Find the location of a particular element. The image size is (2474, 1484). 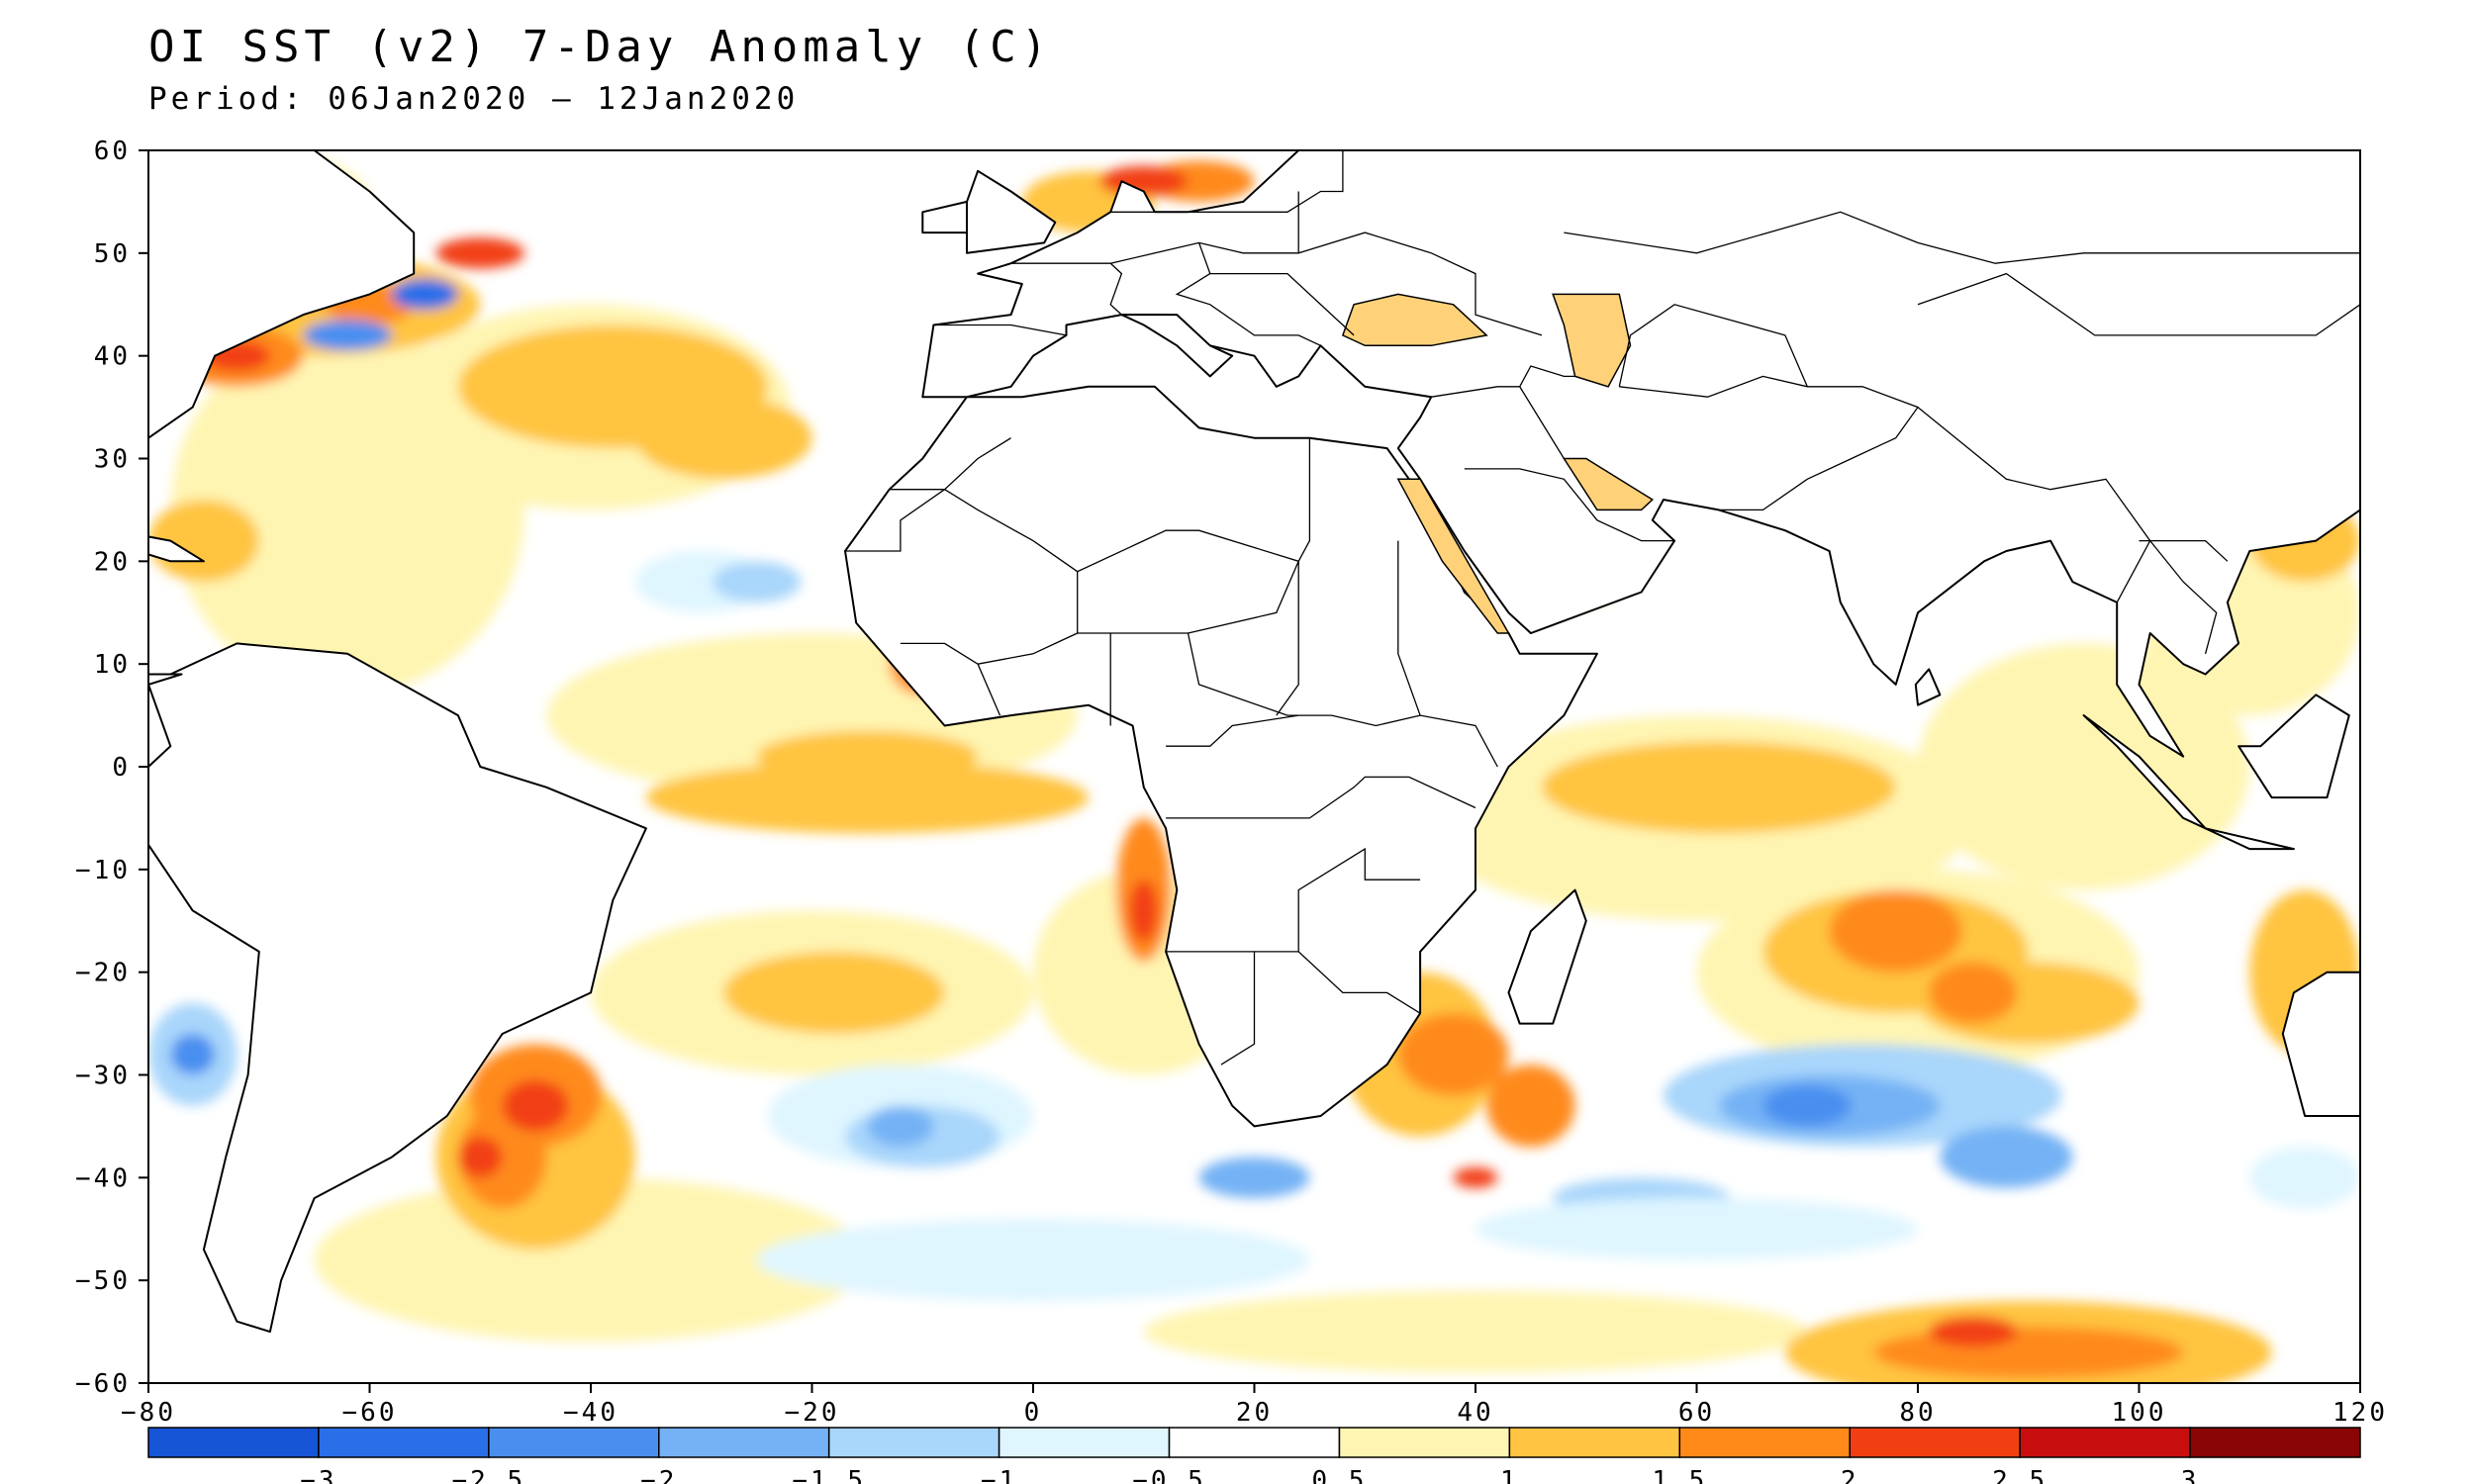

y-tick-label: −40 is located at coordinates (103, 1178).